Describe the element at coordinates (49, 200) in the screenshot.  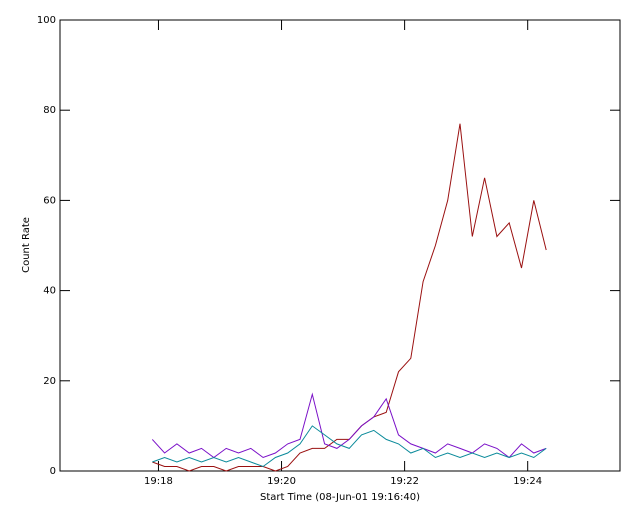
I see `y-tick-label: 60` at that location.